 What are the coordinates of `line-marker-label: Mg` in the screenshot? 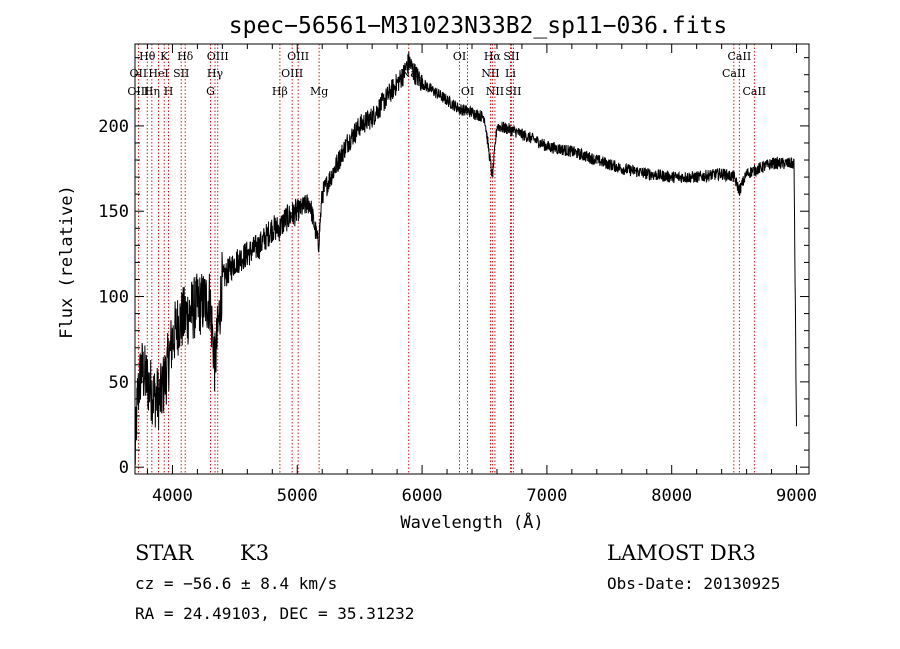 It's located at (319, 91).